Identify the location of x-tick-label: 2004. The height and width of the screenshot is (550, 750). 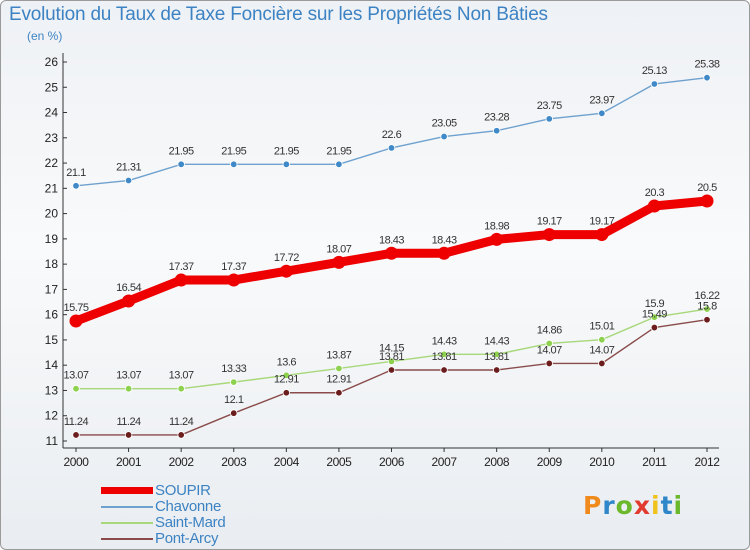
(287, 462).